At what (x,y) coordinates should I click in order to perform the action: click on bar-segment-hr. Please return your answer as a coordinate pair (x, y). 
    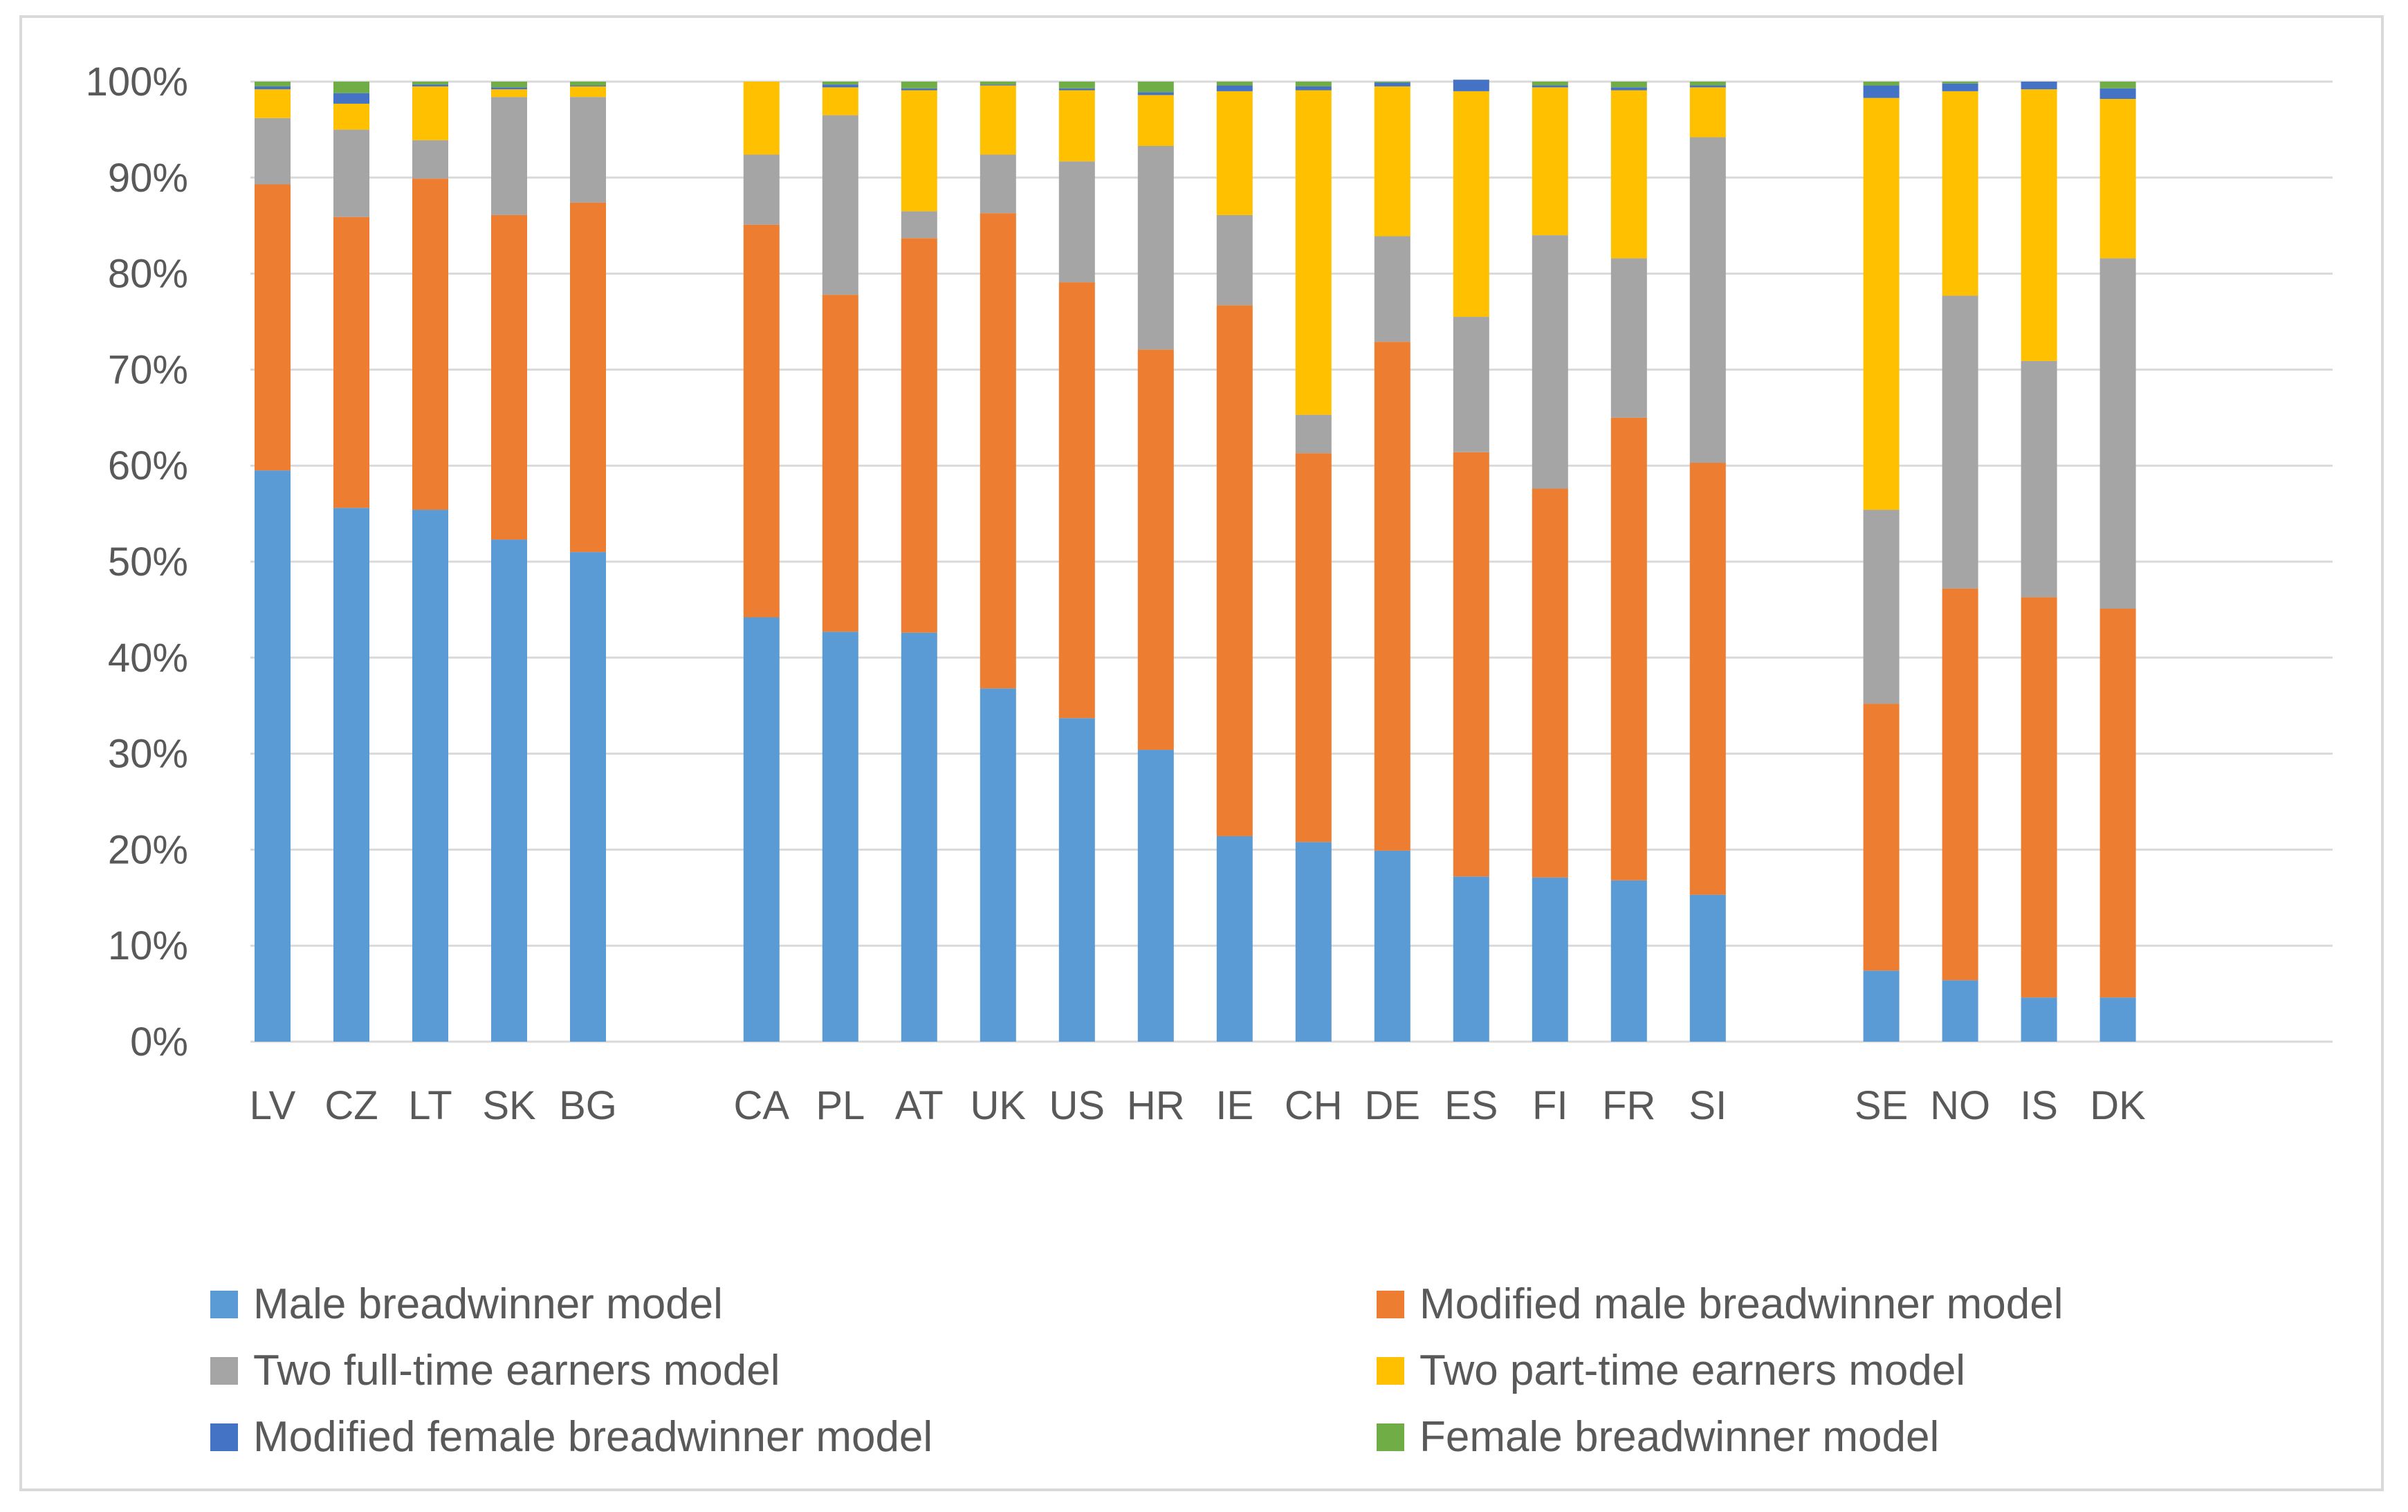
    Looking at the image, I should click on (1155, 549).